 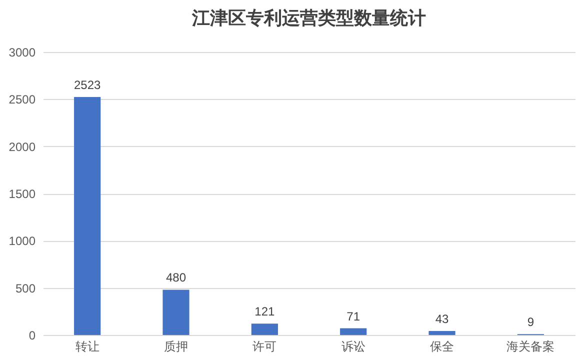 I want to click on x-tick-label: 转让, so click(x=87, y=347).